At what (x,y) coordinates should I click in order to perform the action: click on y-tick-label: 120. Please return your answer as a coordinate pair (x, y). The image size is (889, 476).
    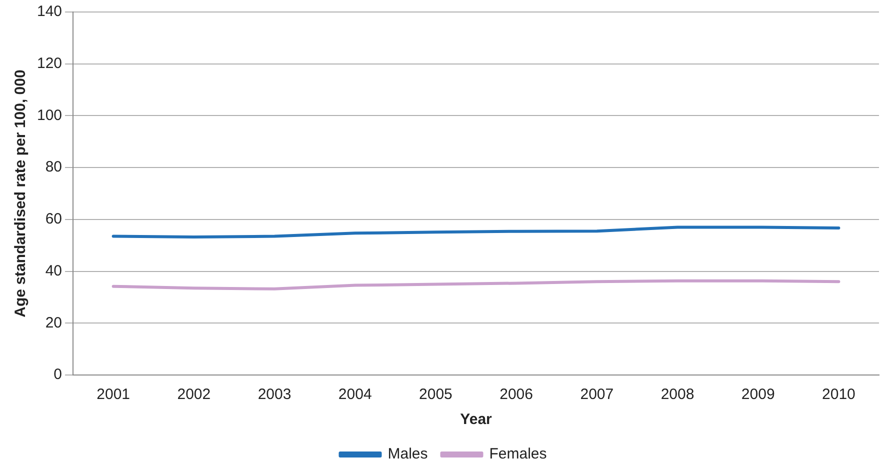
    Looking at the image, I should click on (49, 63).